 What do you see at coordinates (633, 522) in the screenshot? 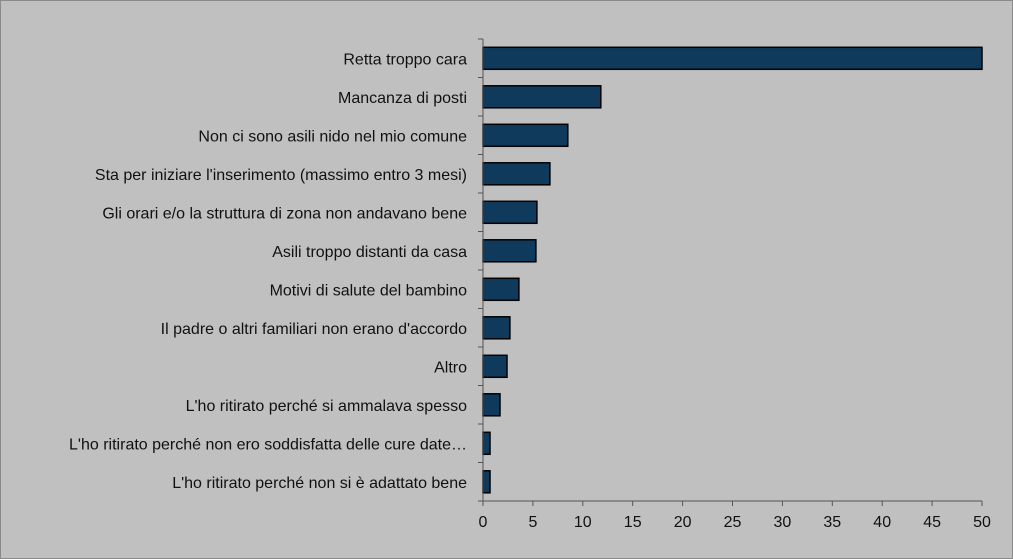
I see `x-tick-label: 15` at bounding box center [633, 522].